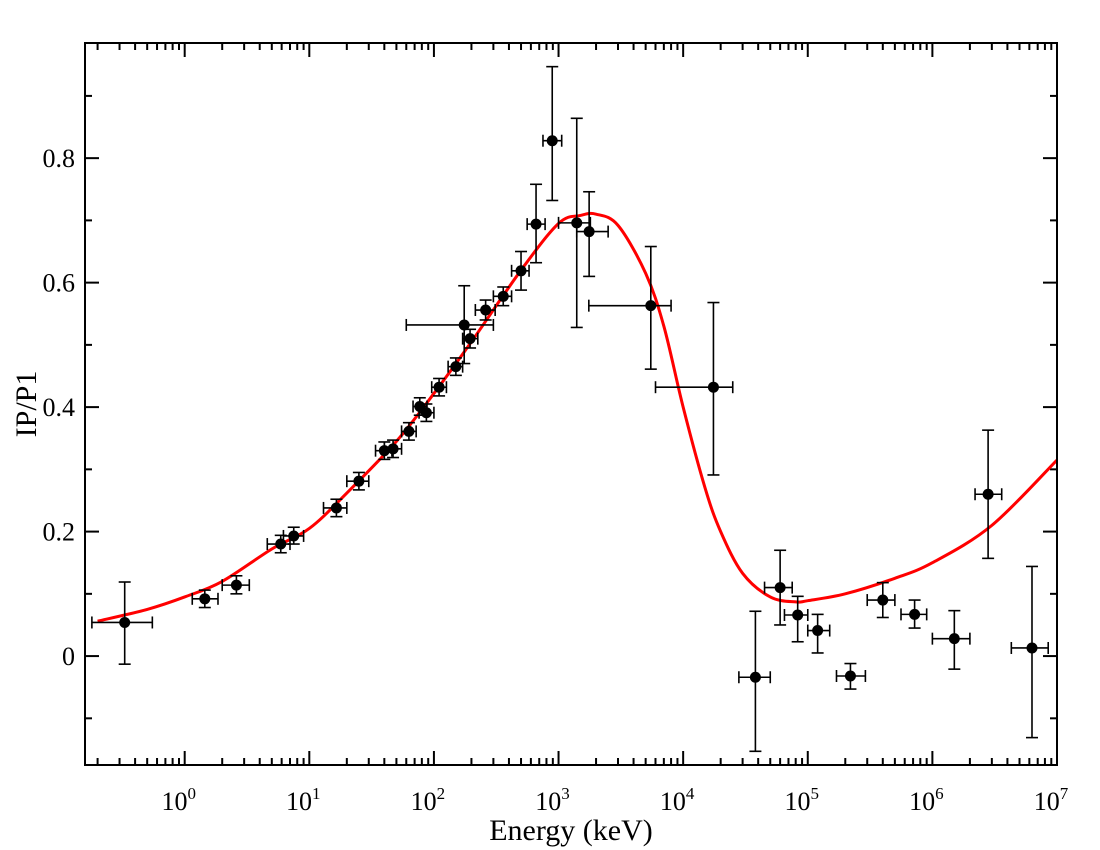 The image size is (1100, 850). Describe the element at coordinates (677, 800) in the screenshot. I see `x-tick-label: 10⁴` at that location.